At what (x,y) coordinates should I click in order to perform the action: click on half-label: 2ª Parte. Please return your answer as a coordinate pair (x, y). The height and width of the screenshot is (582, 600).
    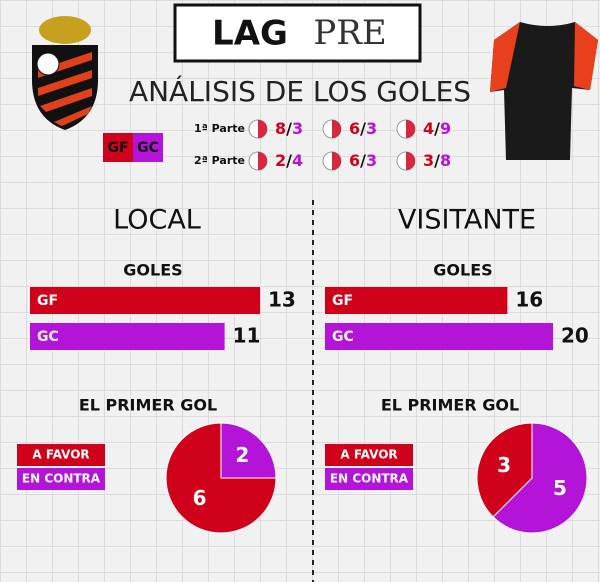
    Looking at the image, I should click on (219, 160).